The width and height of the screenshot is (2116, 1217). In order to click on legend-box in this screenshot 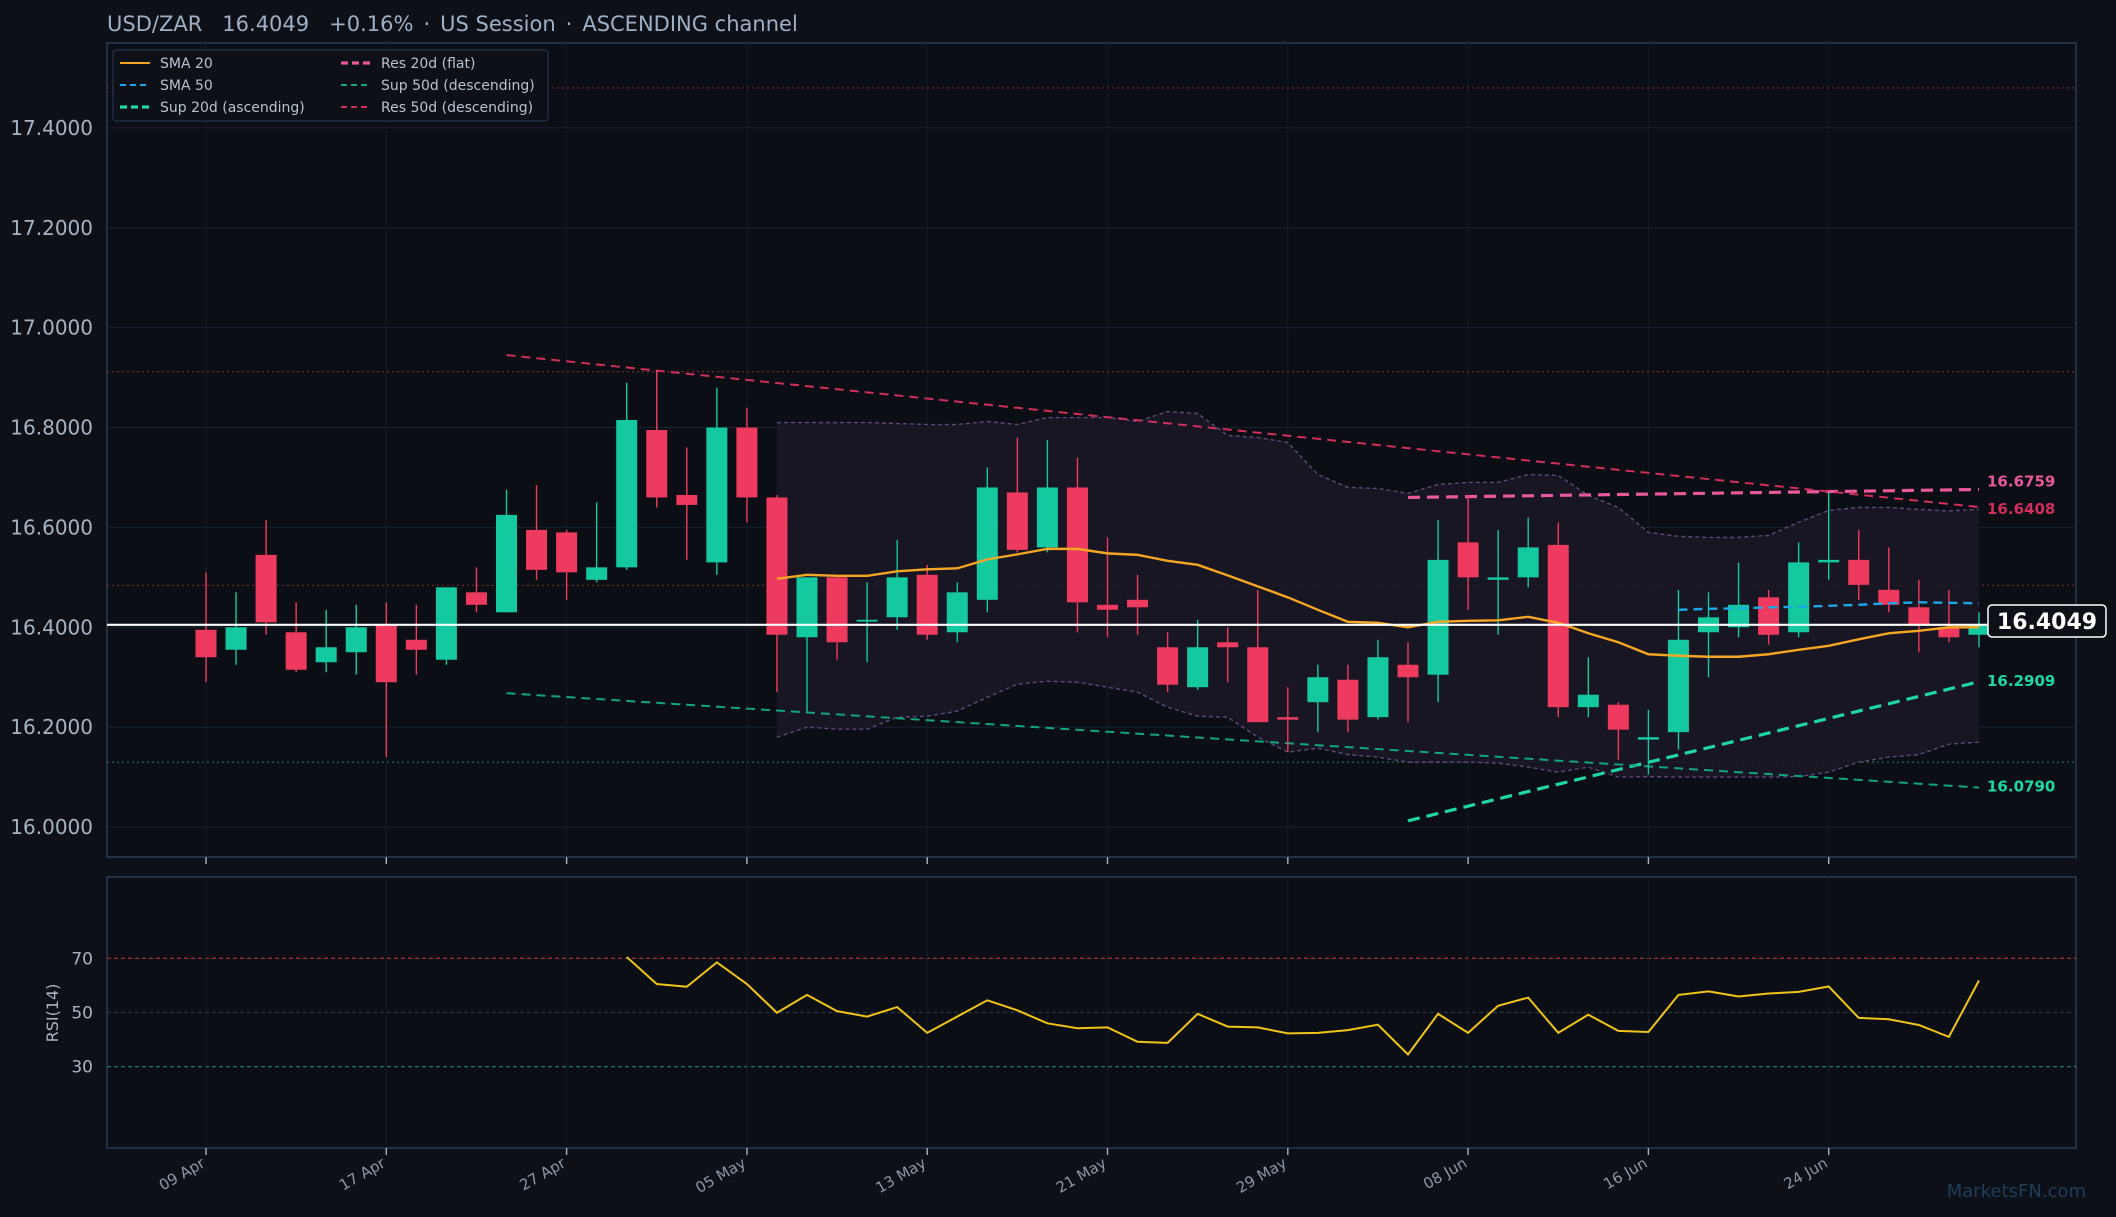, I will do `click(330, 85)`.